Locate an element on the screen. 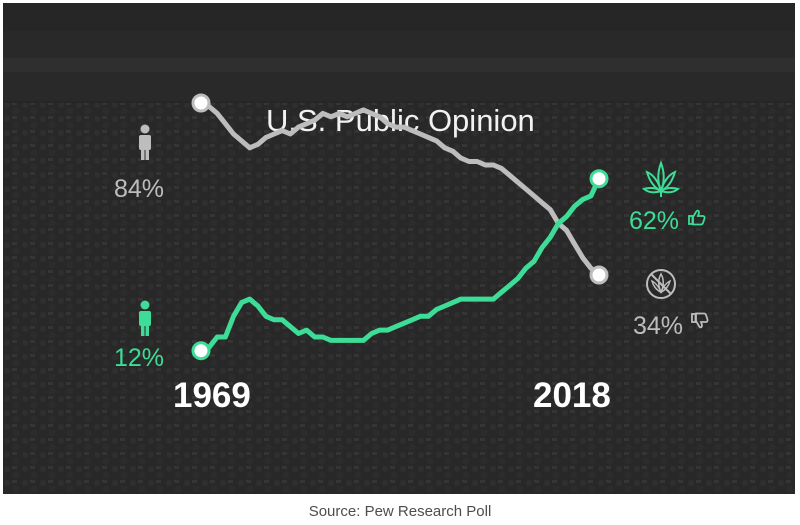 The image size is (800, 525). support-start-label: 12% is located at coordinates (139, 358).